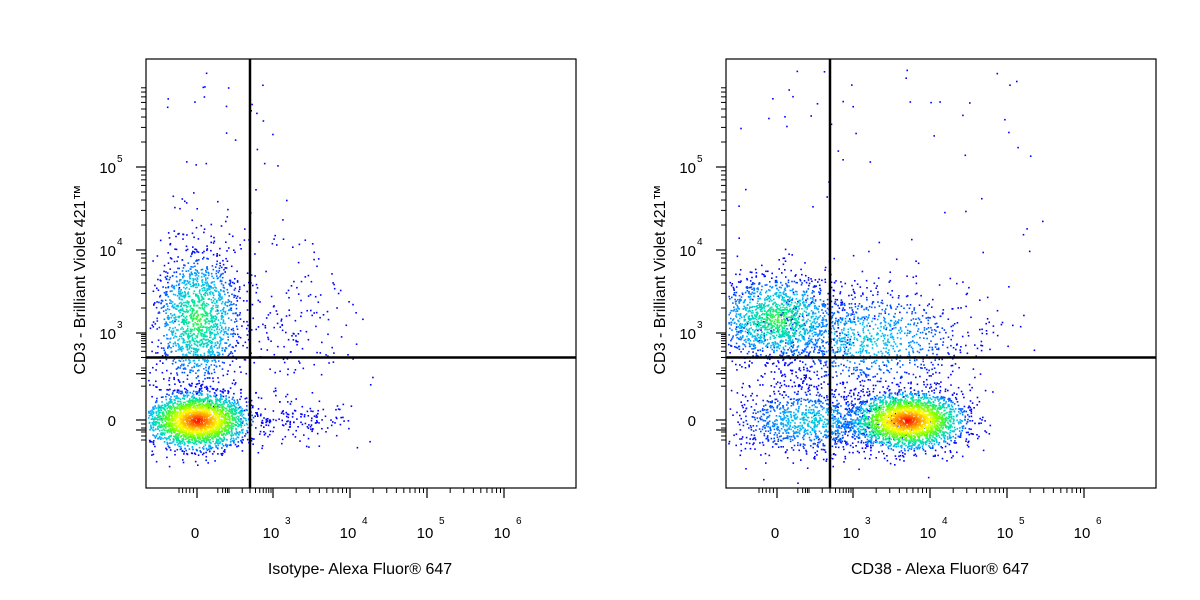 Image resolution: width=1200 pixels, height=600 pixels. Describe the element at coordinates (80, 279) in the screenshot. I see `y-axis-label: CD3 - Brilliant Violet 421™` at that location.